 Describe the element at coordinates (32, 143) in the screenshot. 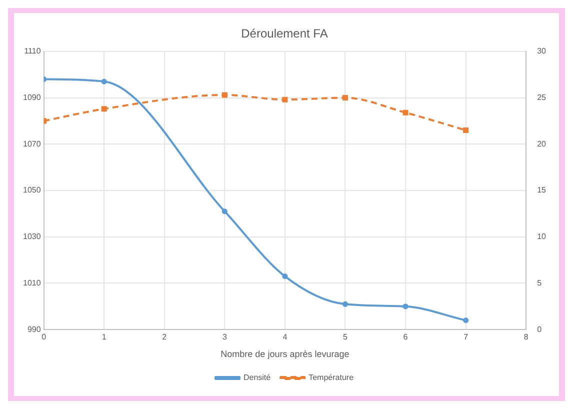

I see `y-tick-label: 1070` at that location.